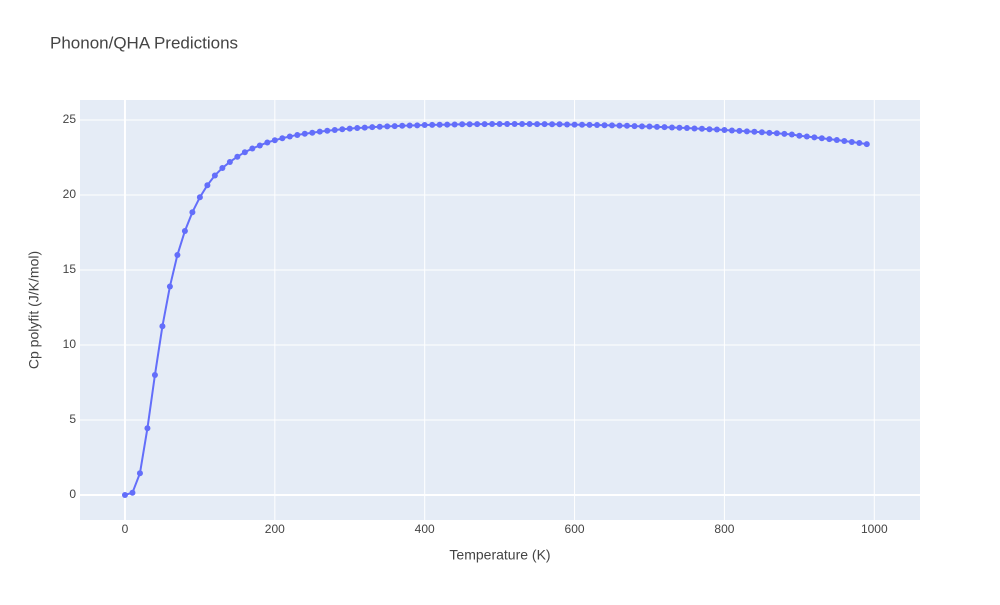  What do you see at coordinates (425, 529) in the screenshot?
I see `x-tick-label: 400` at bounding box center [425, 529].